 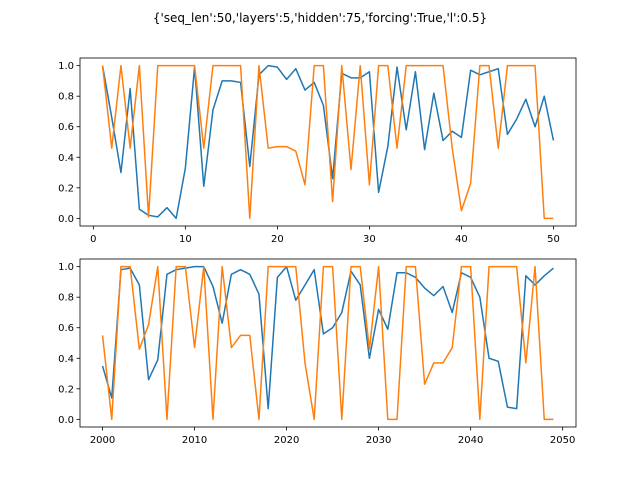 What do you see at coordinates (369, 239) in the screenshot?
I see `x-tick-label: 30` at bounding box center [369, 239].